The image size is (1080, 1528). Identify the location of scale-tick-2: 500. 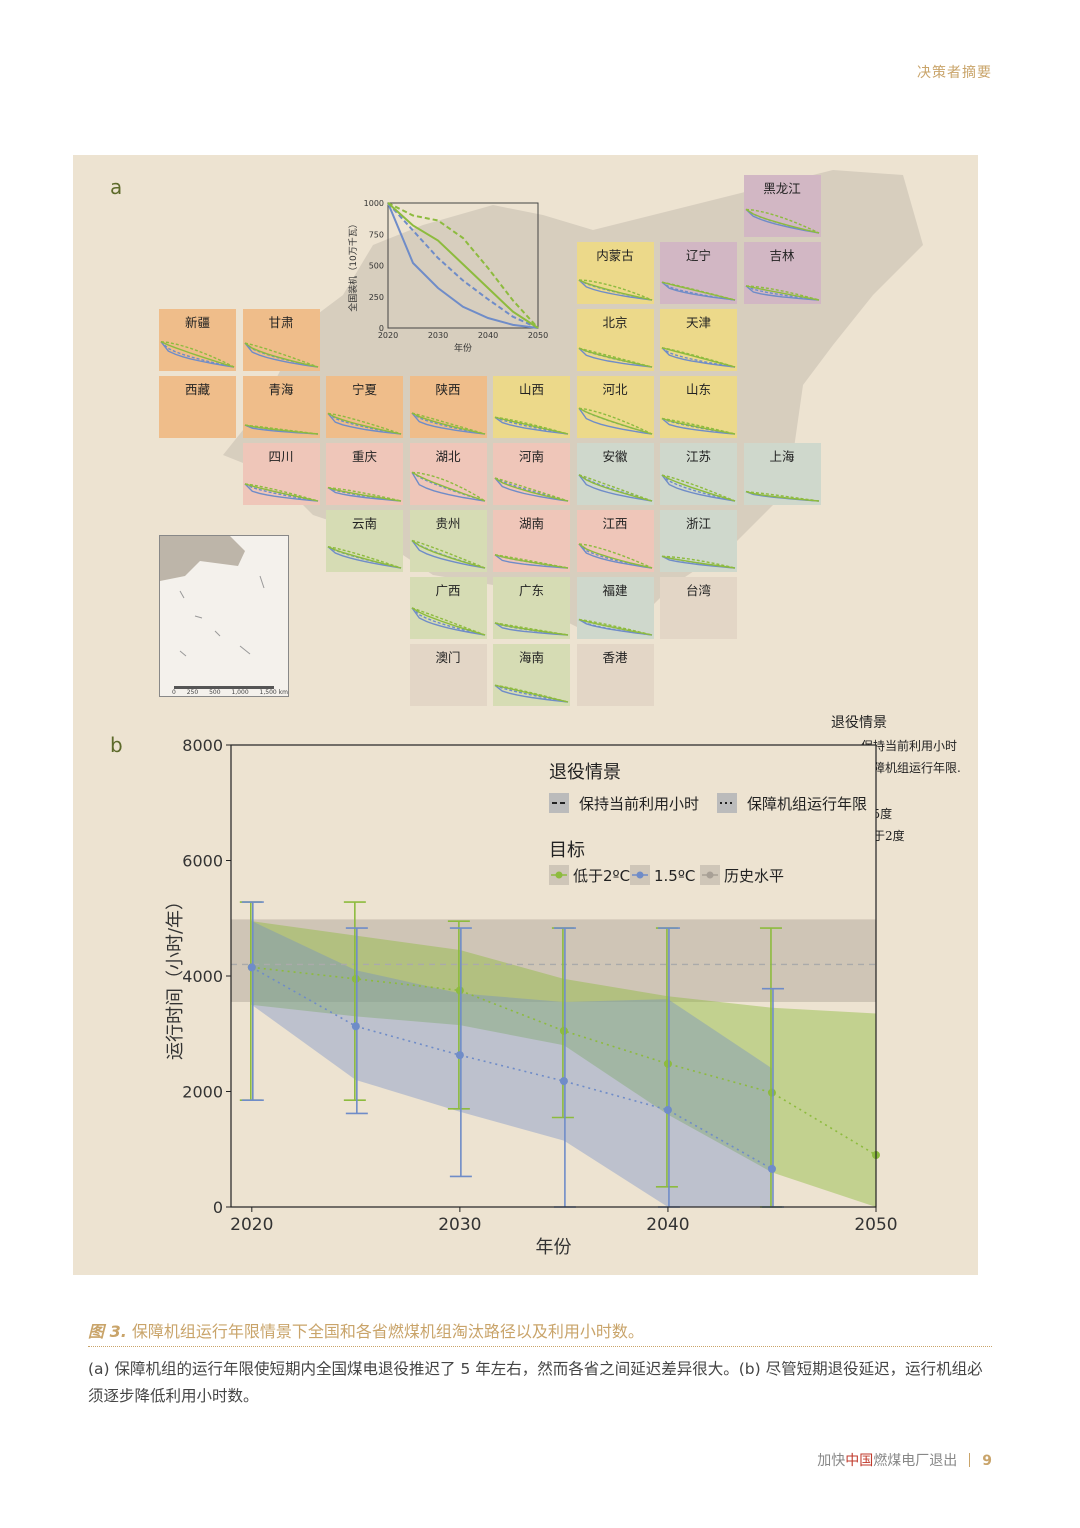
(215, 692).